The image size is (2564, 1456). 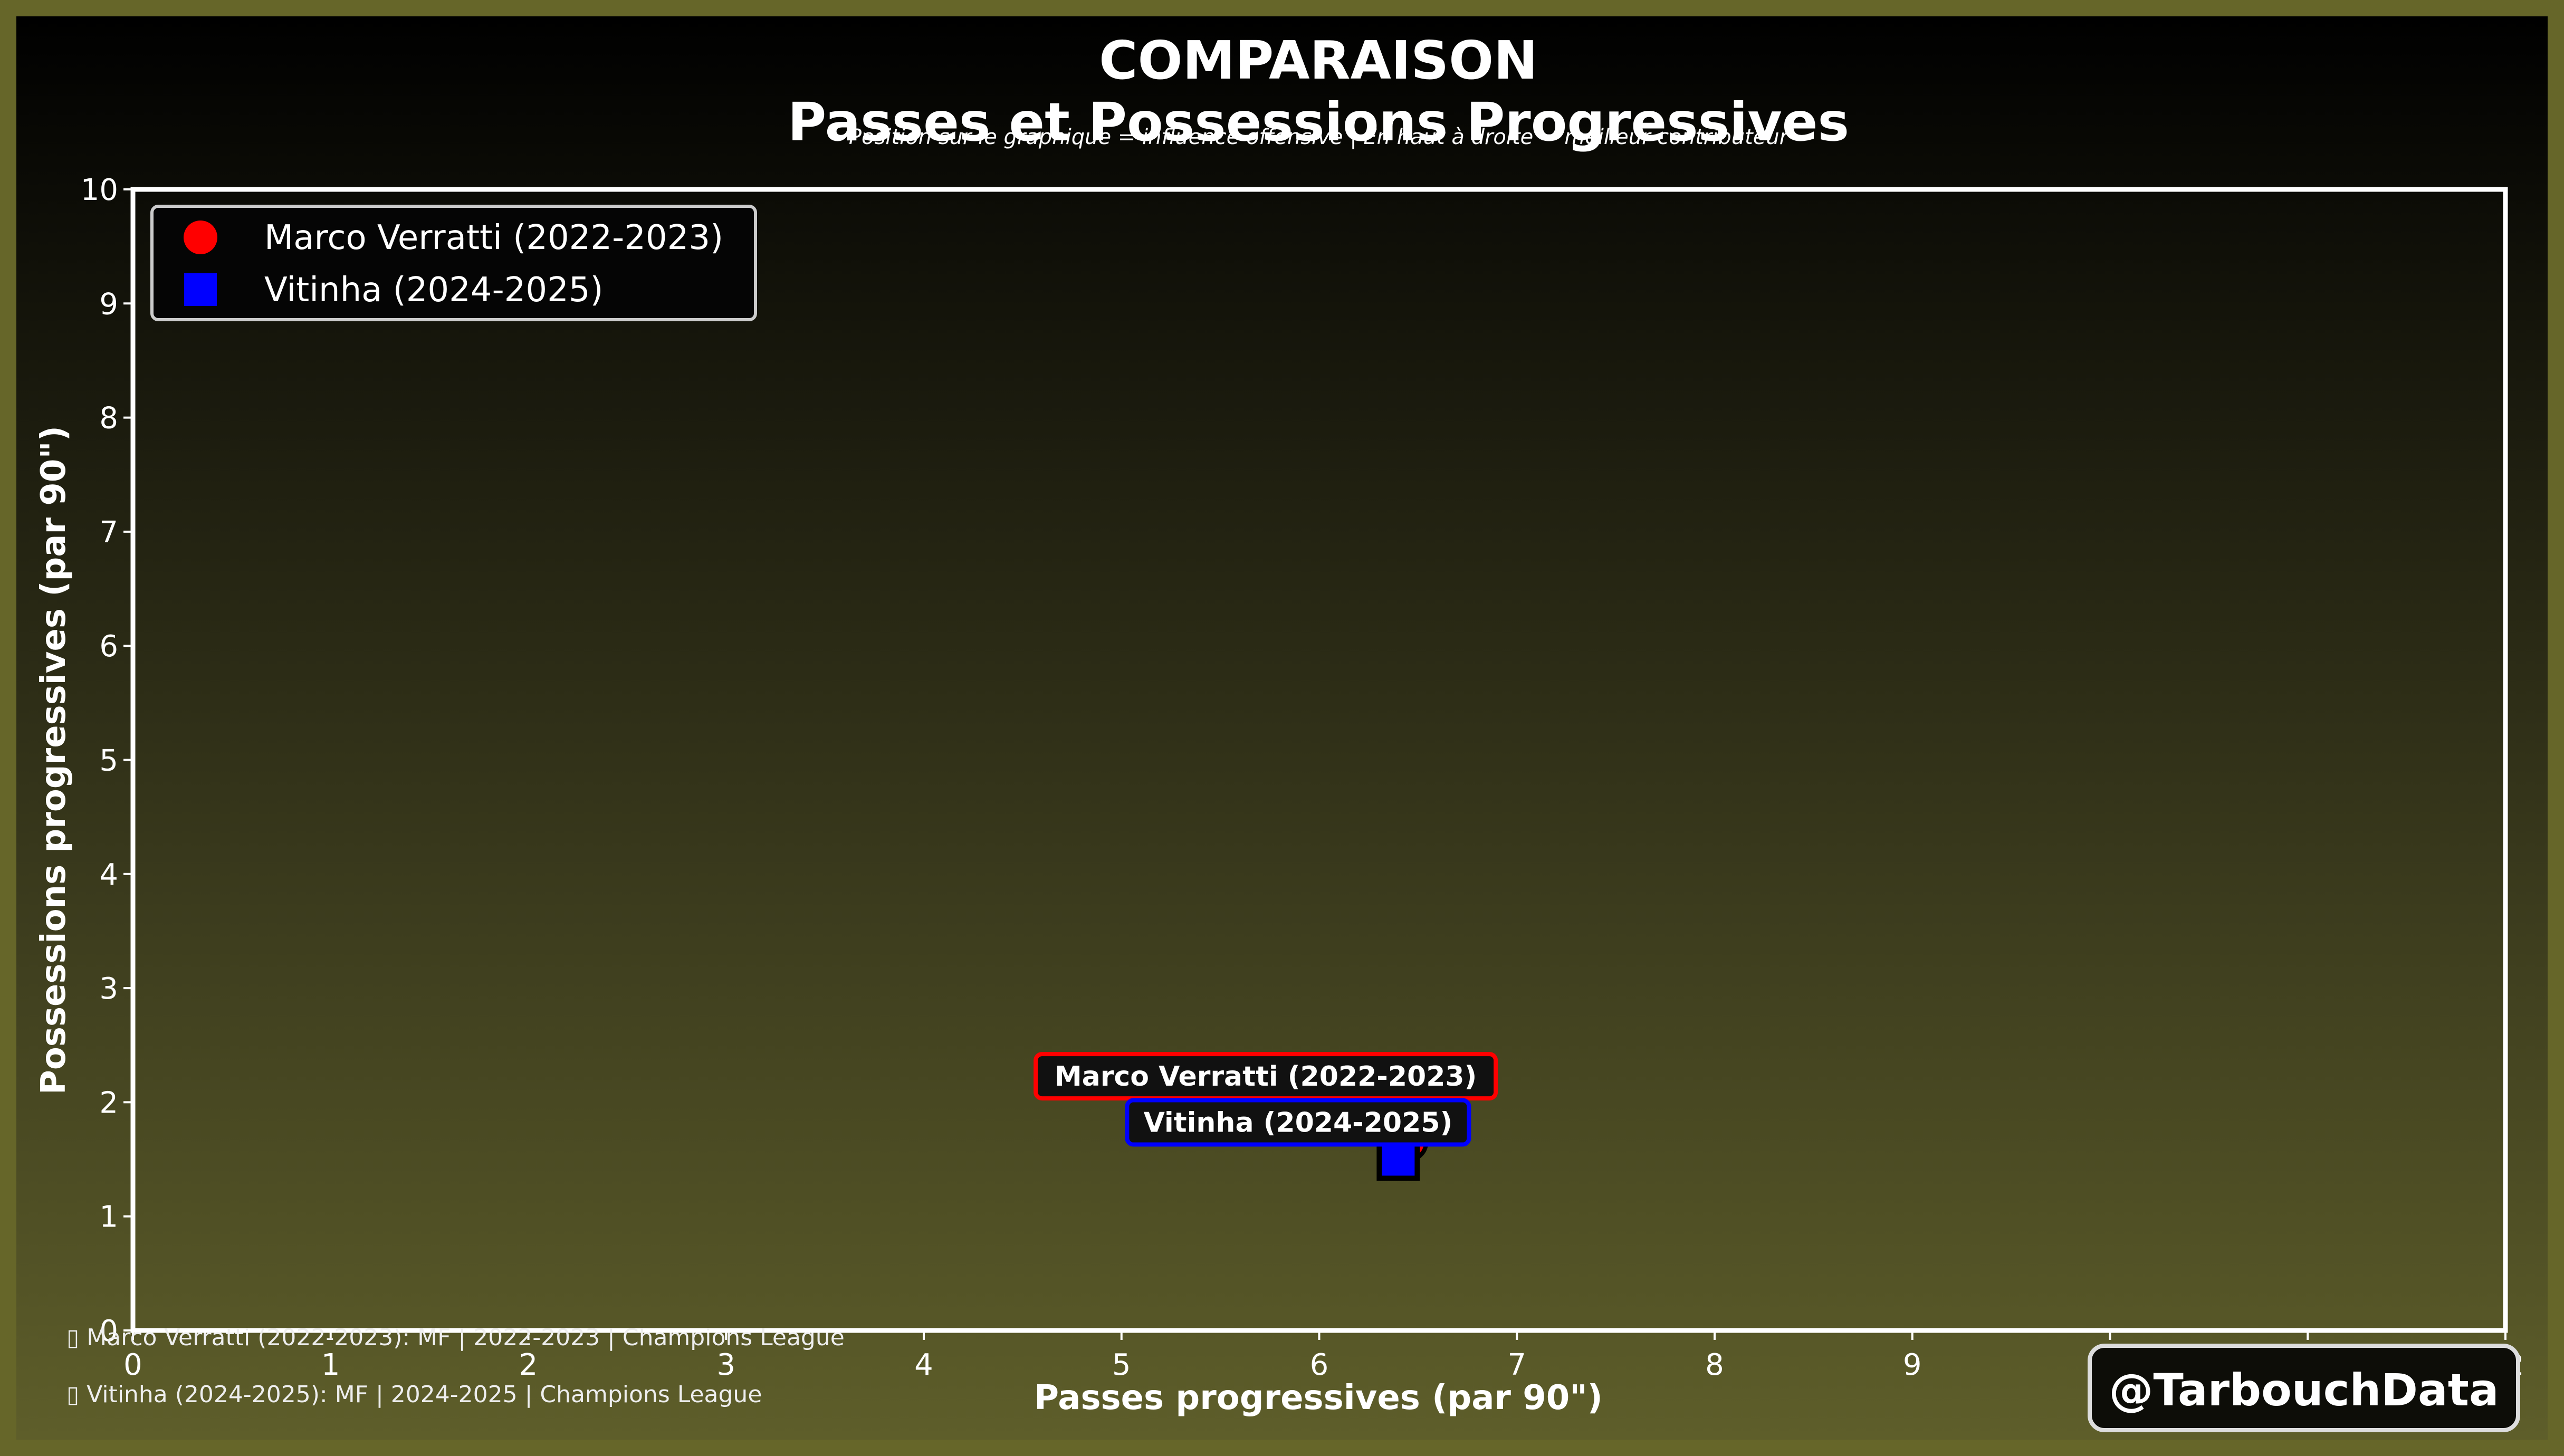 What do you see at coordinates (201, 289) in the screenshot?
I see `legend-marker-vitinha` at bounding box center [201, 289].